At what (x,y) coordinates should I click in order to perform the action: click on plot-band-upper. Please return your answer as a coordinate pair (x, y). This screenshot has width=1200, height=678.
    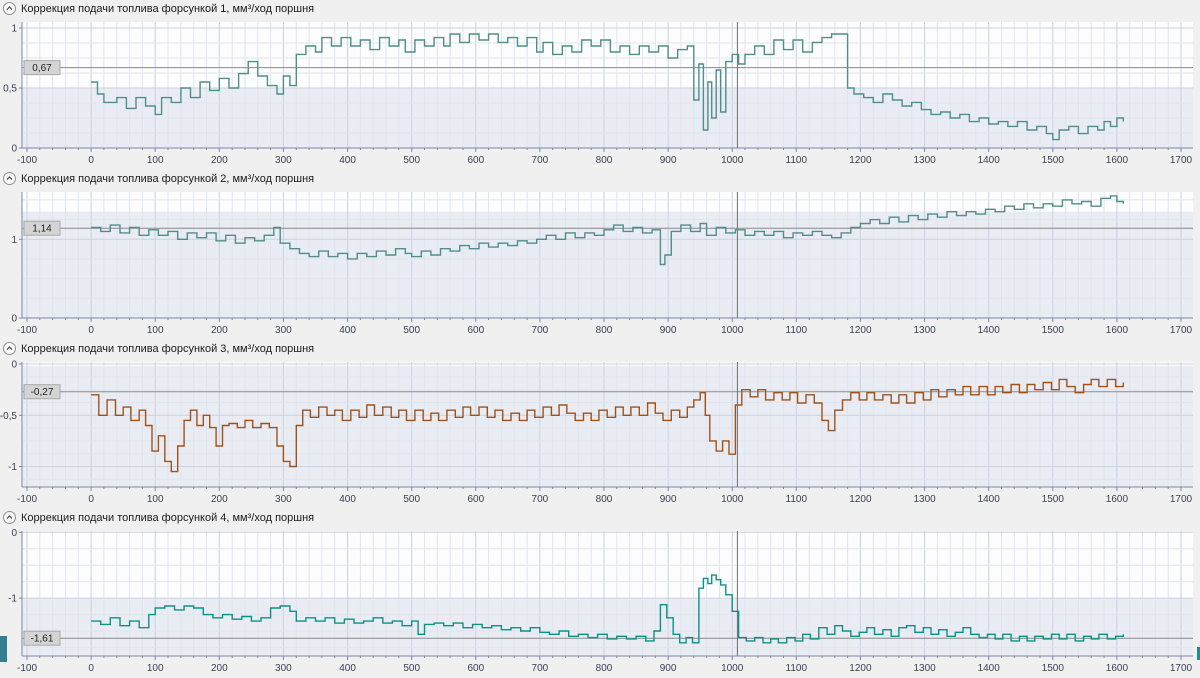
    Looking at the image, I should click on (607, 565).